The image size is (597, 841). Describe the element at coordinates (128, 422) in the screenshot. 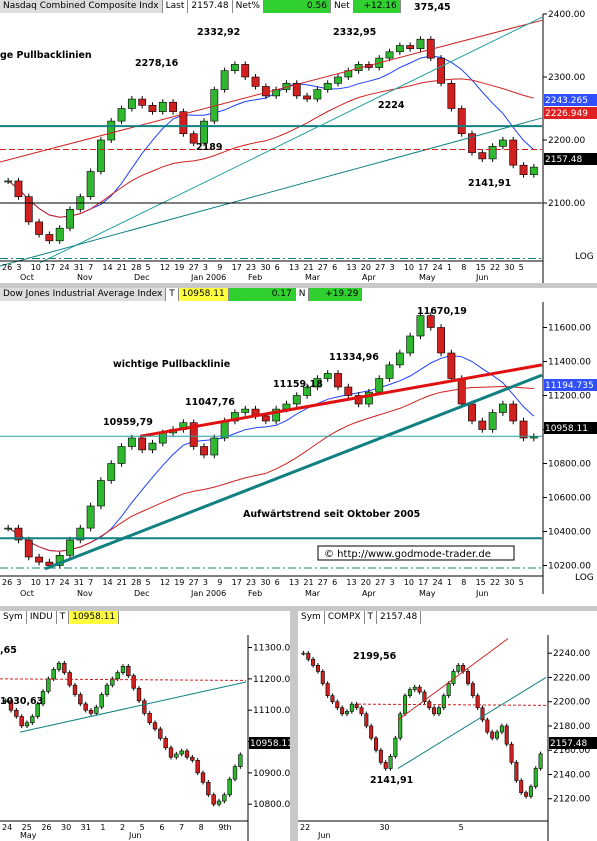

I see `annotation-label: 10959,79` at that location.